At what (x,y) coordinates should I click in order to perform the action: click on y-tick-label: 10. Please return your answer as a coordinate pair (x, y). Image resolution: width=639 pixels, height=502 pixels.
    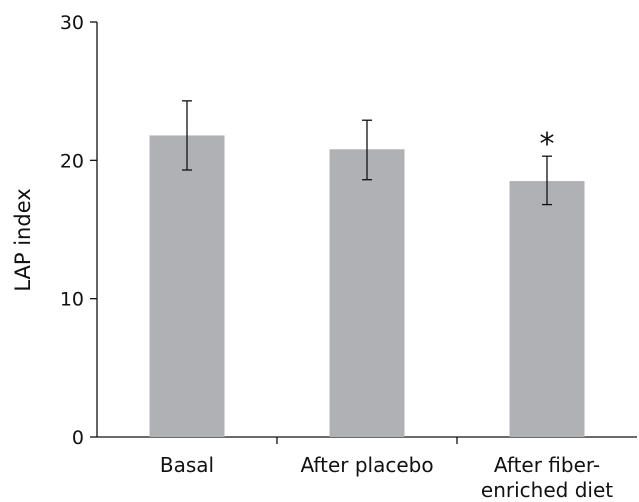
    Looking at the image, I should click on (72, 300).